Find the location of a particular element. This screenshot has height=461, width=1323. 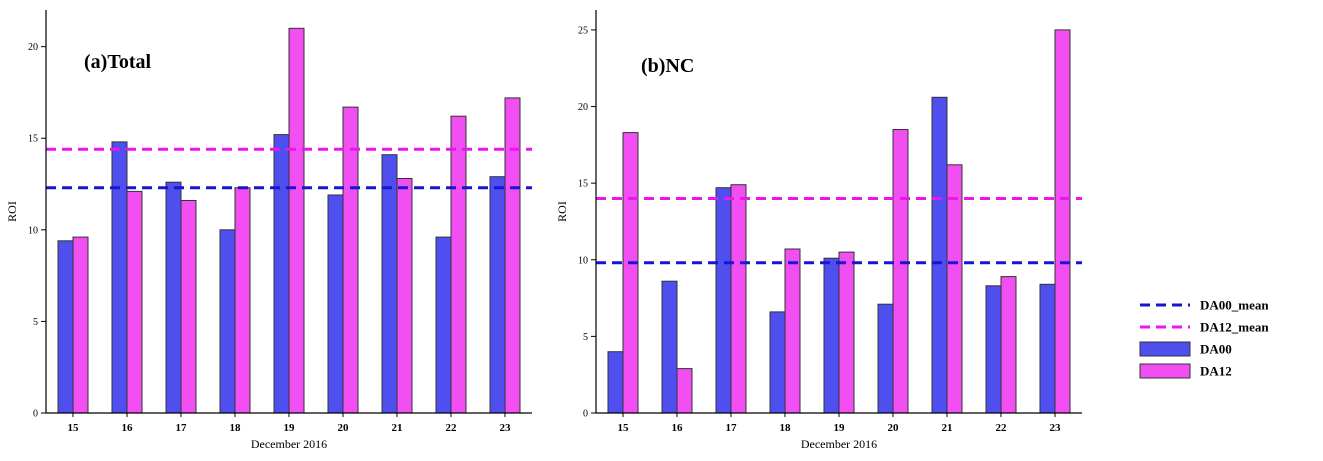

legend-label-da00: DA00 is located at coordinates (1216, 349).